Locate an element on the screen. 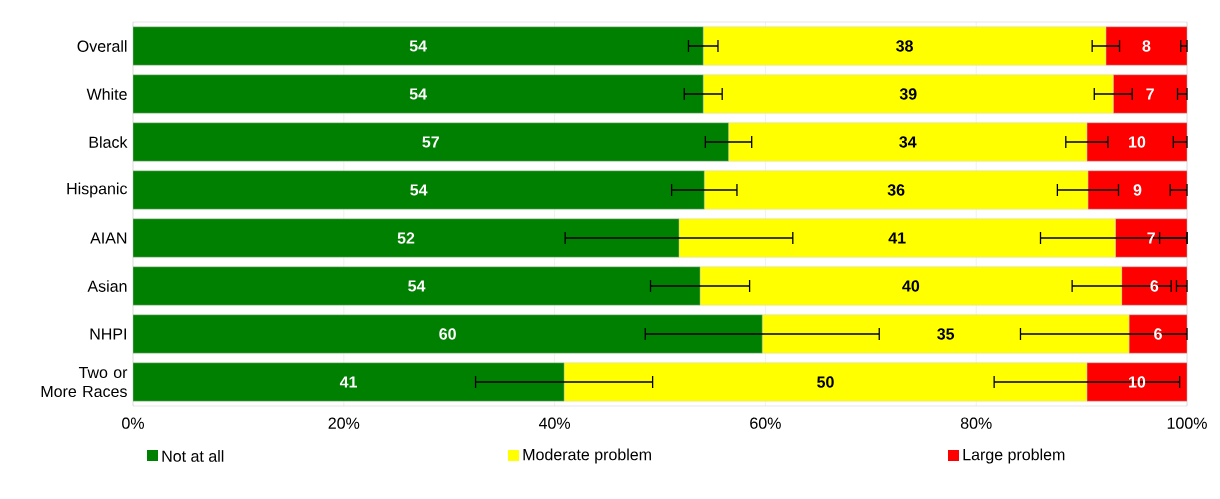  y-tick-label: NHPI is located at coordinates (108, 334).